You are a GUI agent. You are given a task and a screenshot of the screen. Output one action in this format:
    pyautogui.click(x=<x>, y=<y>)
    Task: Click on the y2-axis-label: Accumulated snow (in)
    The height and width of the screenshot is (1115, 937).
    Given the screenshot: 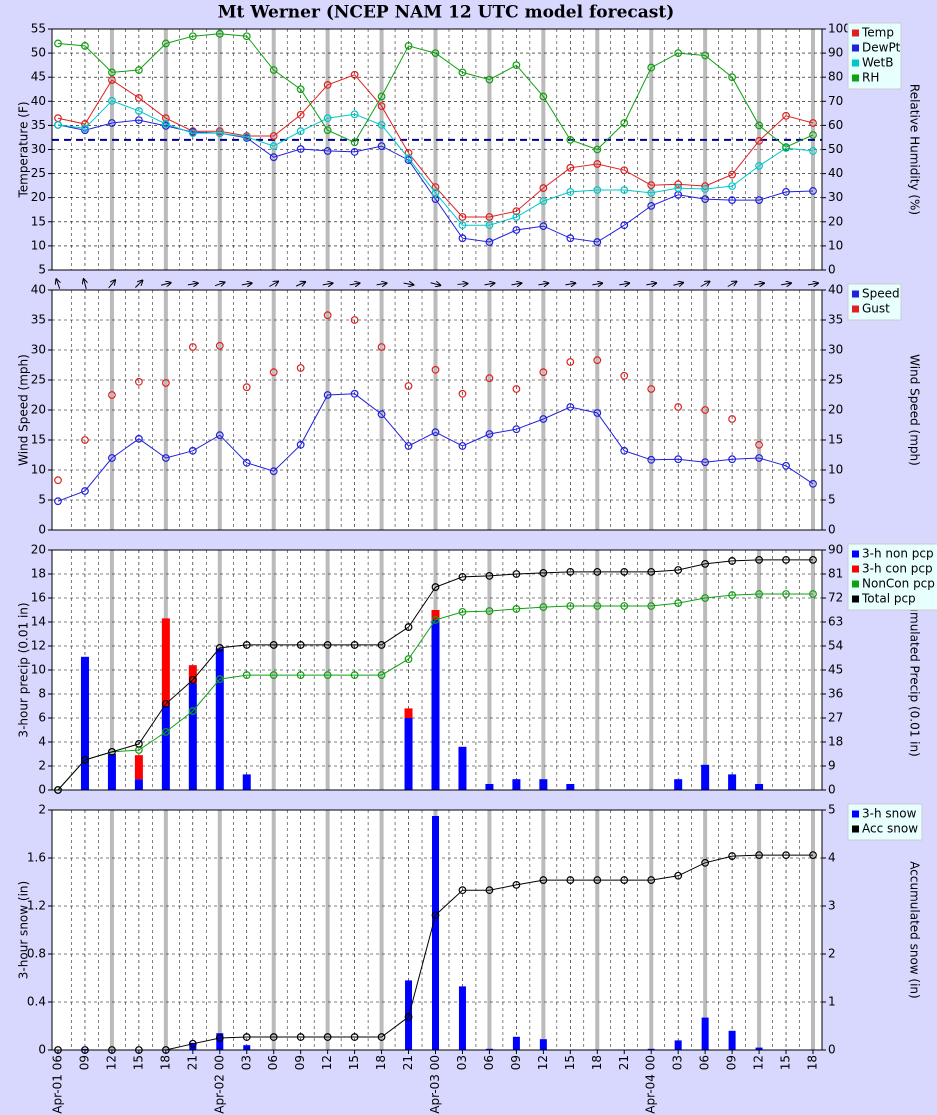 What is the action you would take?
    pyautogui.click(x=915, y=929)
    